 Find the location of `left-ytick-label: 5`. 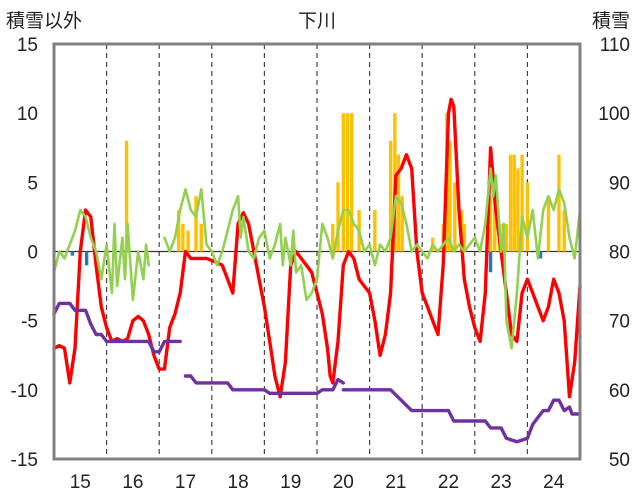

left-ytick-label: 5 is located at coordinates (32, 183).